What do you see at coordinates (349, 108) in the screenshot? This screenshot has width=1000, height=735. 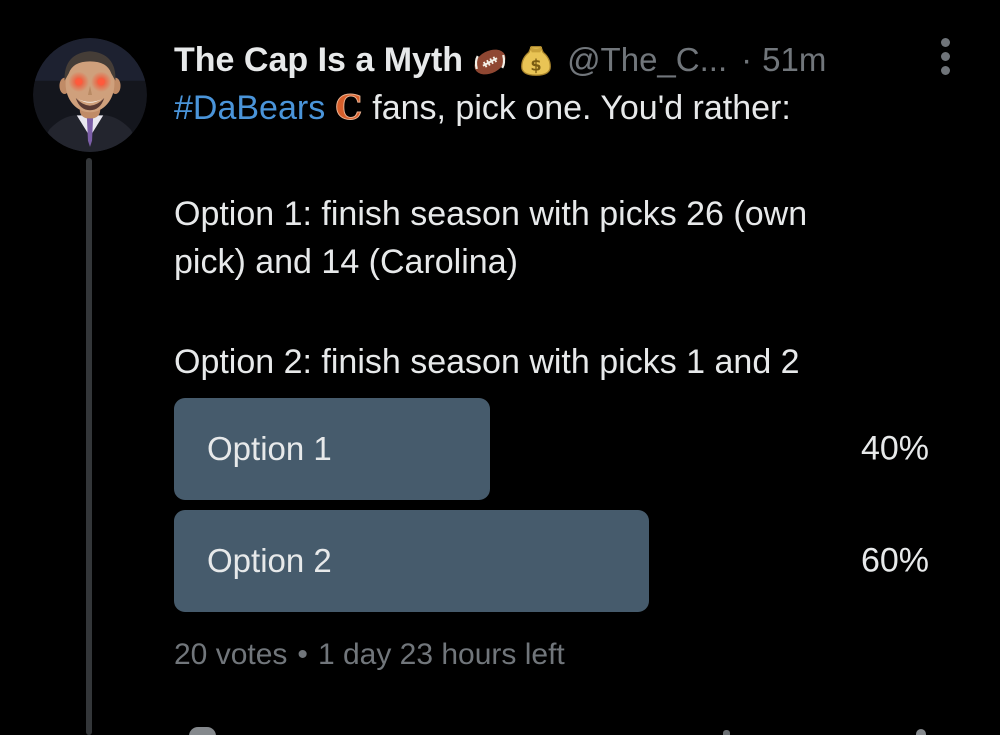 I see `bears-logo-icon: C` at bounding box center [349, 108].